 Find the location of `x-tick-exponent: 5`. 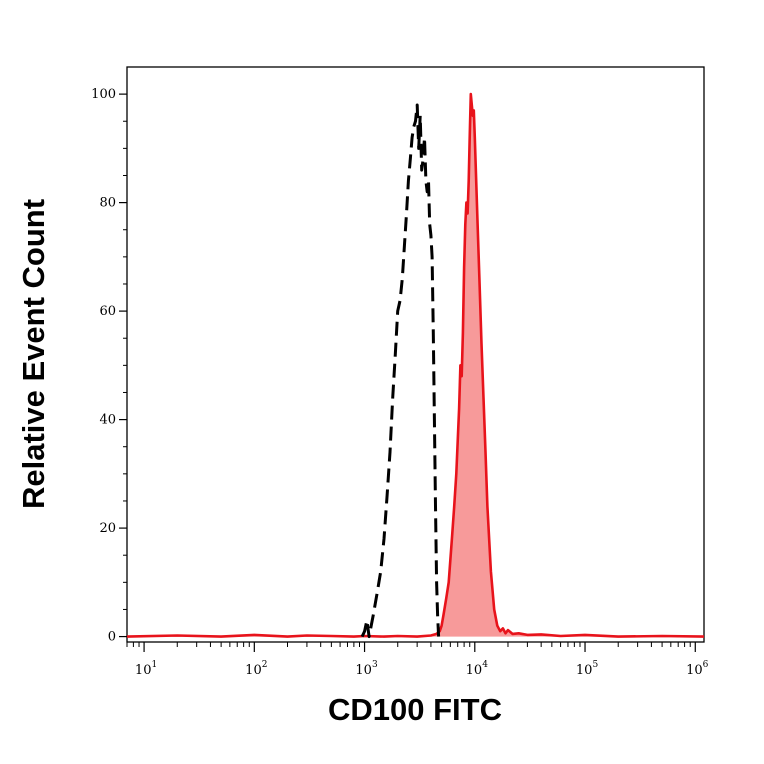

x-tick-exponent: 5 is located at coordinates (595, 665).